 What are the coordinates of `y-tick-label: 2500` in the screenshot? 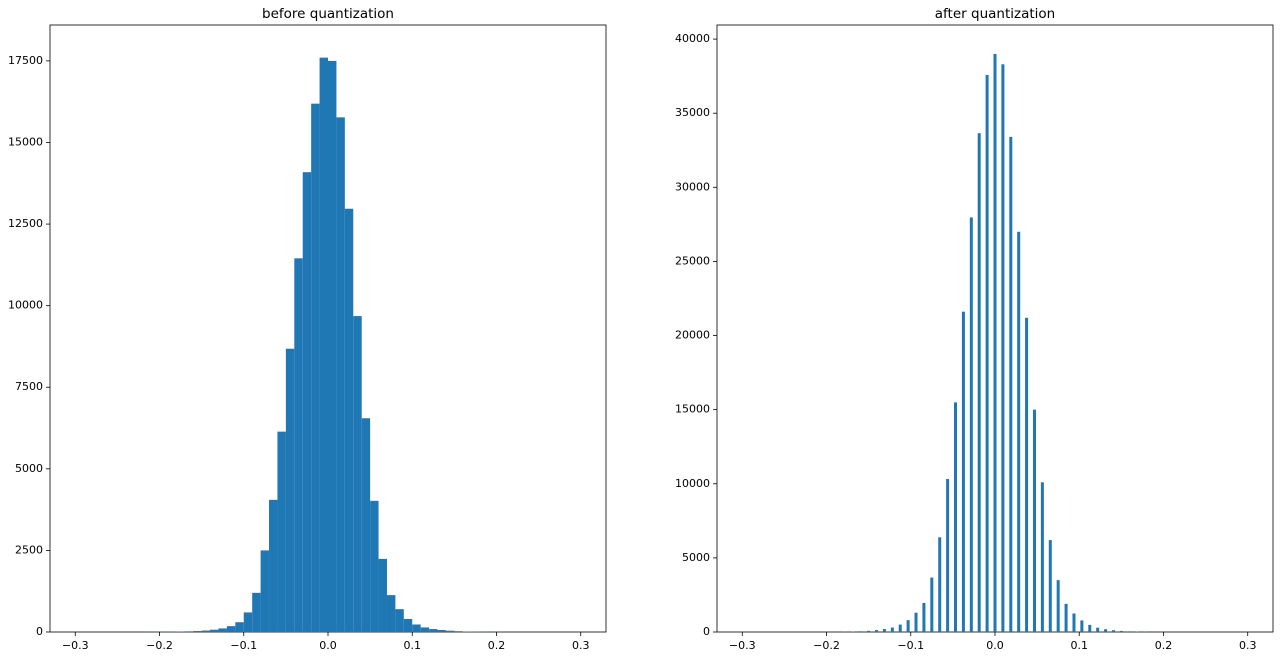 It's located at (29, 549).